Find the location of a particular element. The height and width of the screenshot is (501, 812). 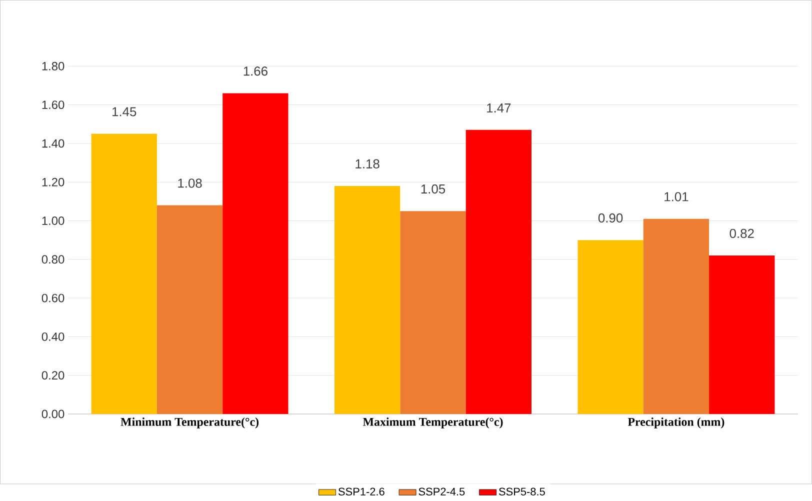

y-tick-label: 0.60 is located at coordinates (53, 298).